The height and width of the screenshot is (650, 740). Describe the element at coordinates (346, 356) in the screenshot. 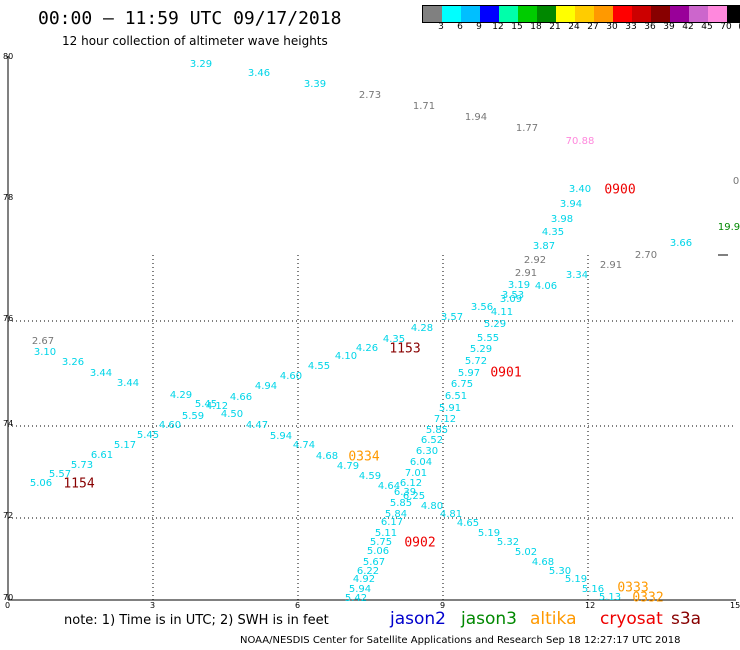

I see `wave-height-value: 4.10` at that location.